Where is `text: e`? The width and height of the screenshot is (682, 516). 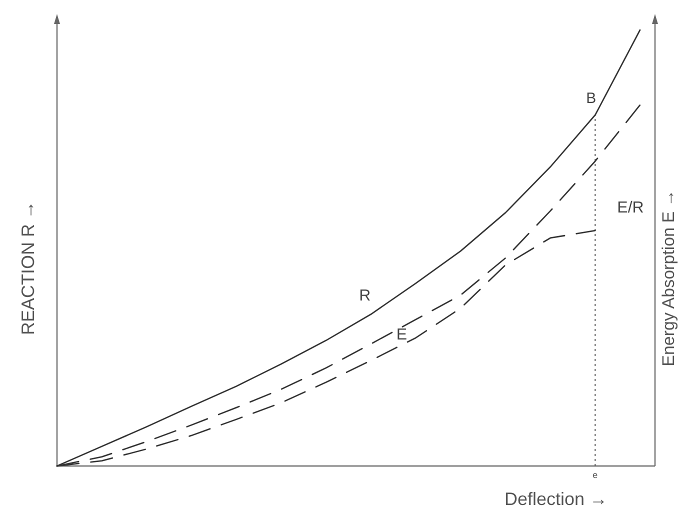
text: e is located at coordinates (595, 475).